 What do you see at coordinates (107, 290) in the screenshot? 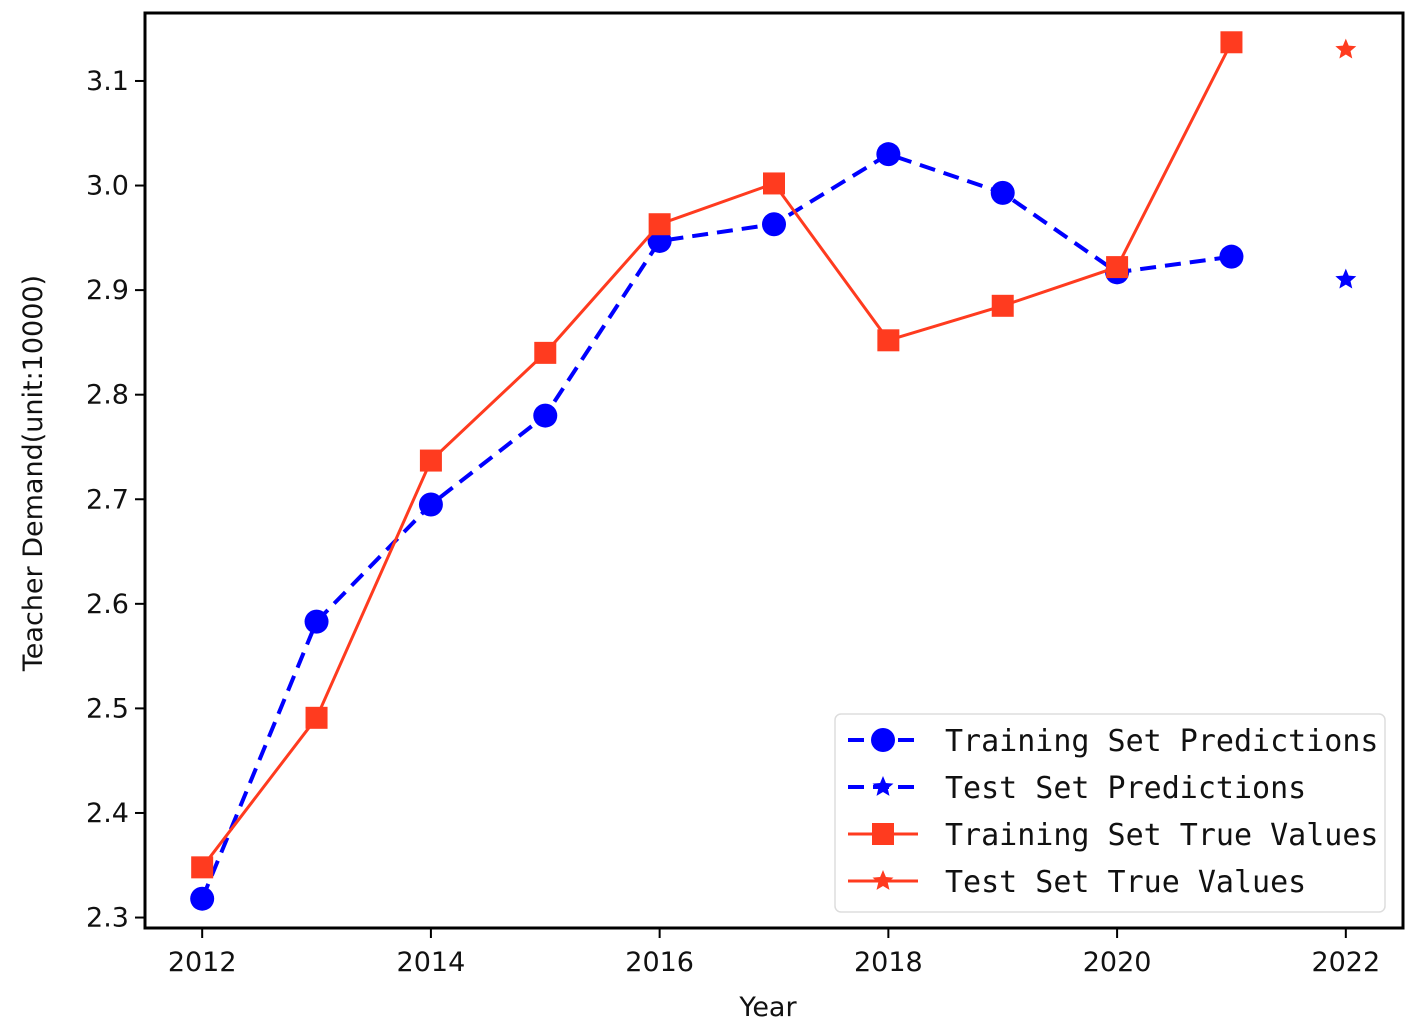
I see `y-tick-label: 2.9` at bounding box center [107, 290].